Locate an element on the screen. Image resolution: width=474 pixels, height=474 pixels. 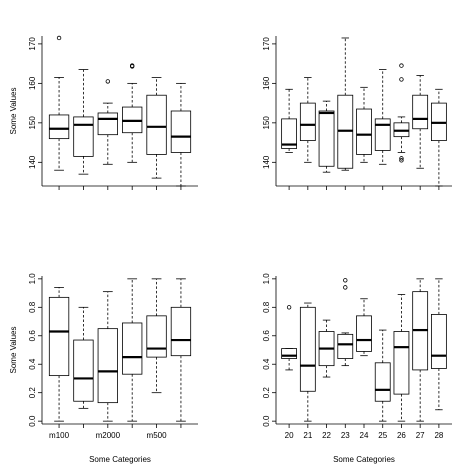
x-tick-label: m2000 is located at coordinates (108, 435).